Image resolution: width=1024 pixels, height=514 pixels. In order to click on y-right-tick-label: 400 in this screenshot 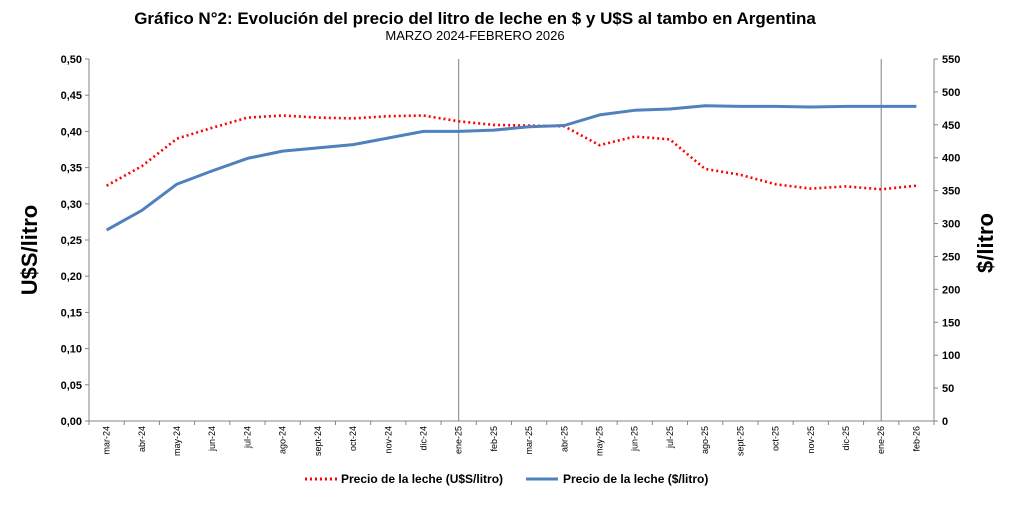, I will do `click(951, 159)`.